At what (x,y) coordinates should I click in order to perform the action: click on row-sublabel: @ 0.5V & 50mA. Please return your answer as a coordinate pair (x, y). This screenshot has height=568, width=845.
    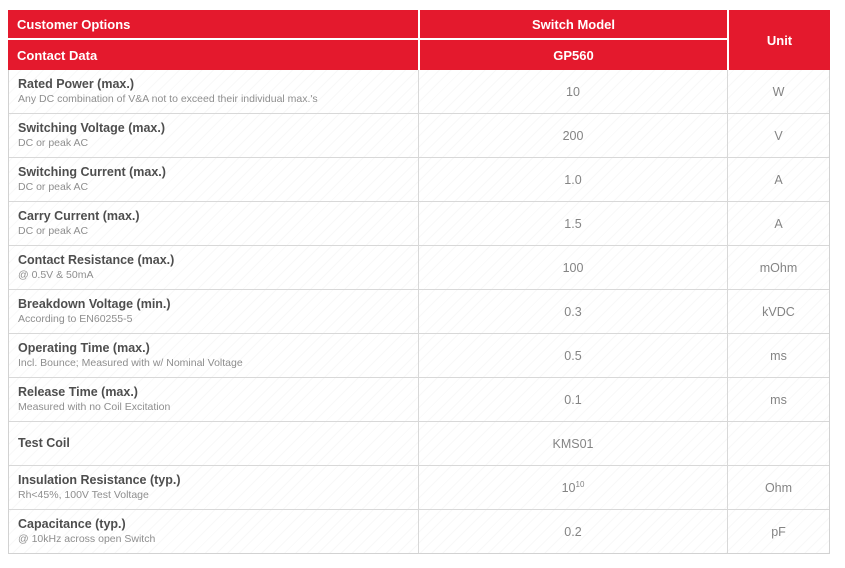
    Looking at the image, I should click on (56, 275).